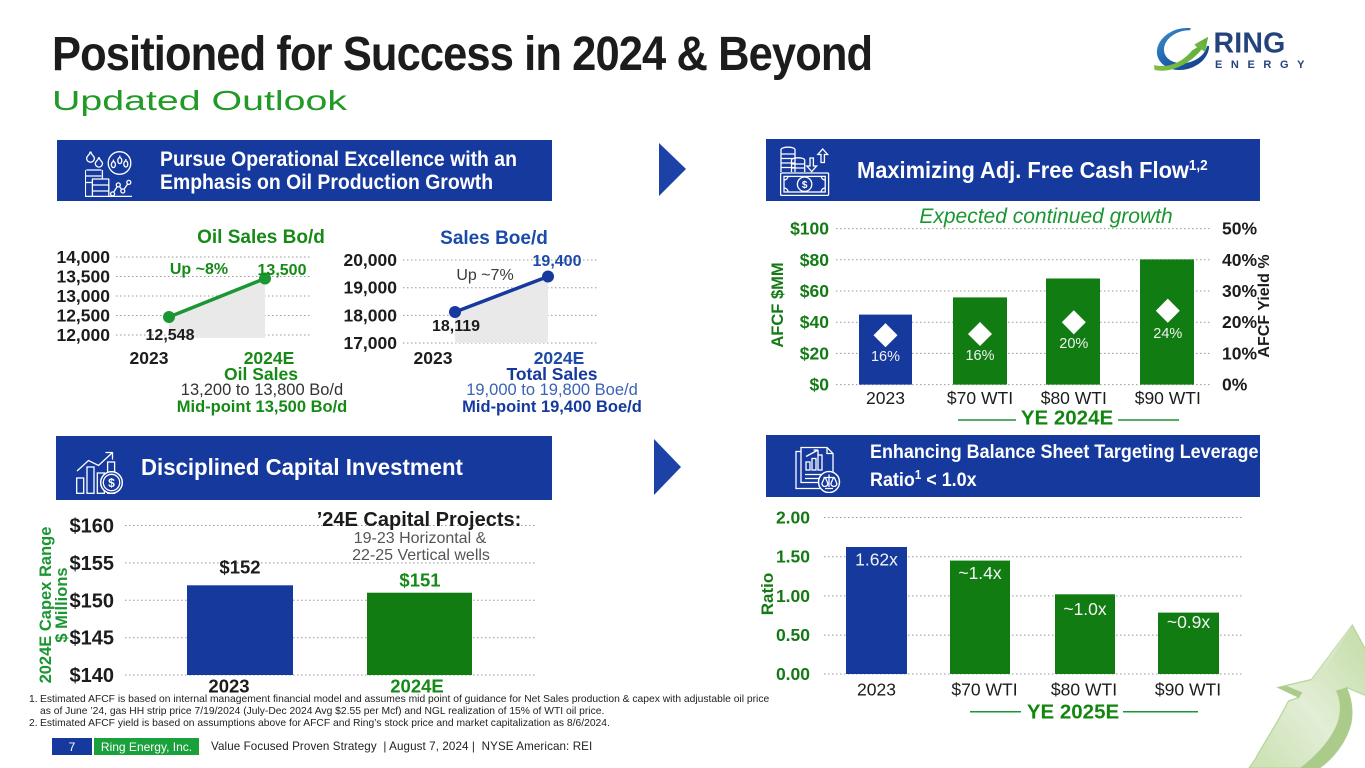  What do you see at coordinates (83, 335) in the screenshot?
I see `svg-text: 12,000` at bounding box center [83, 335].